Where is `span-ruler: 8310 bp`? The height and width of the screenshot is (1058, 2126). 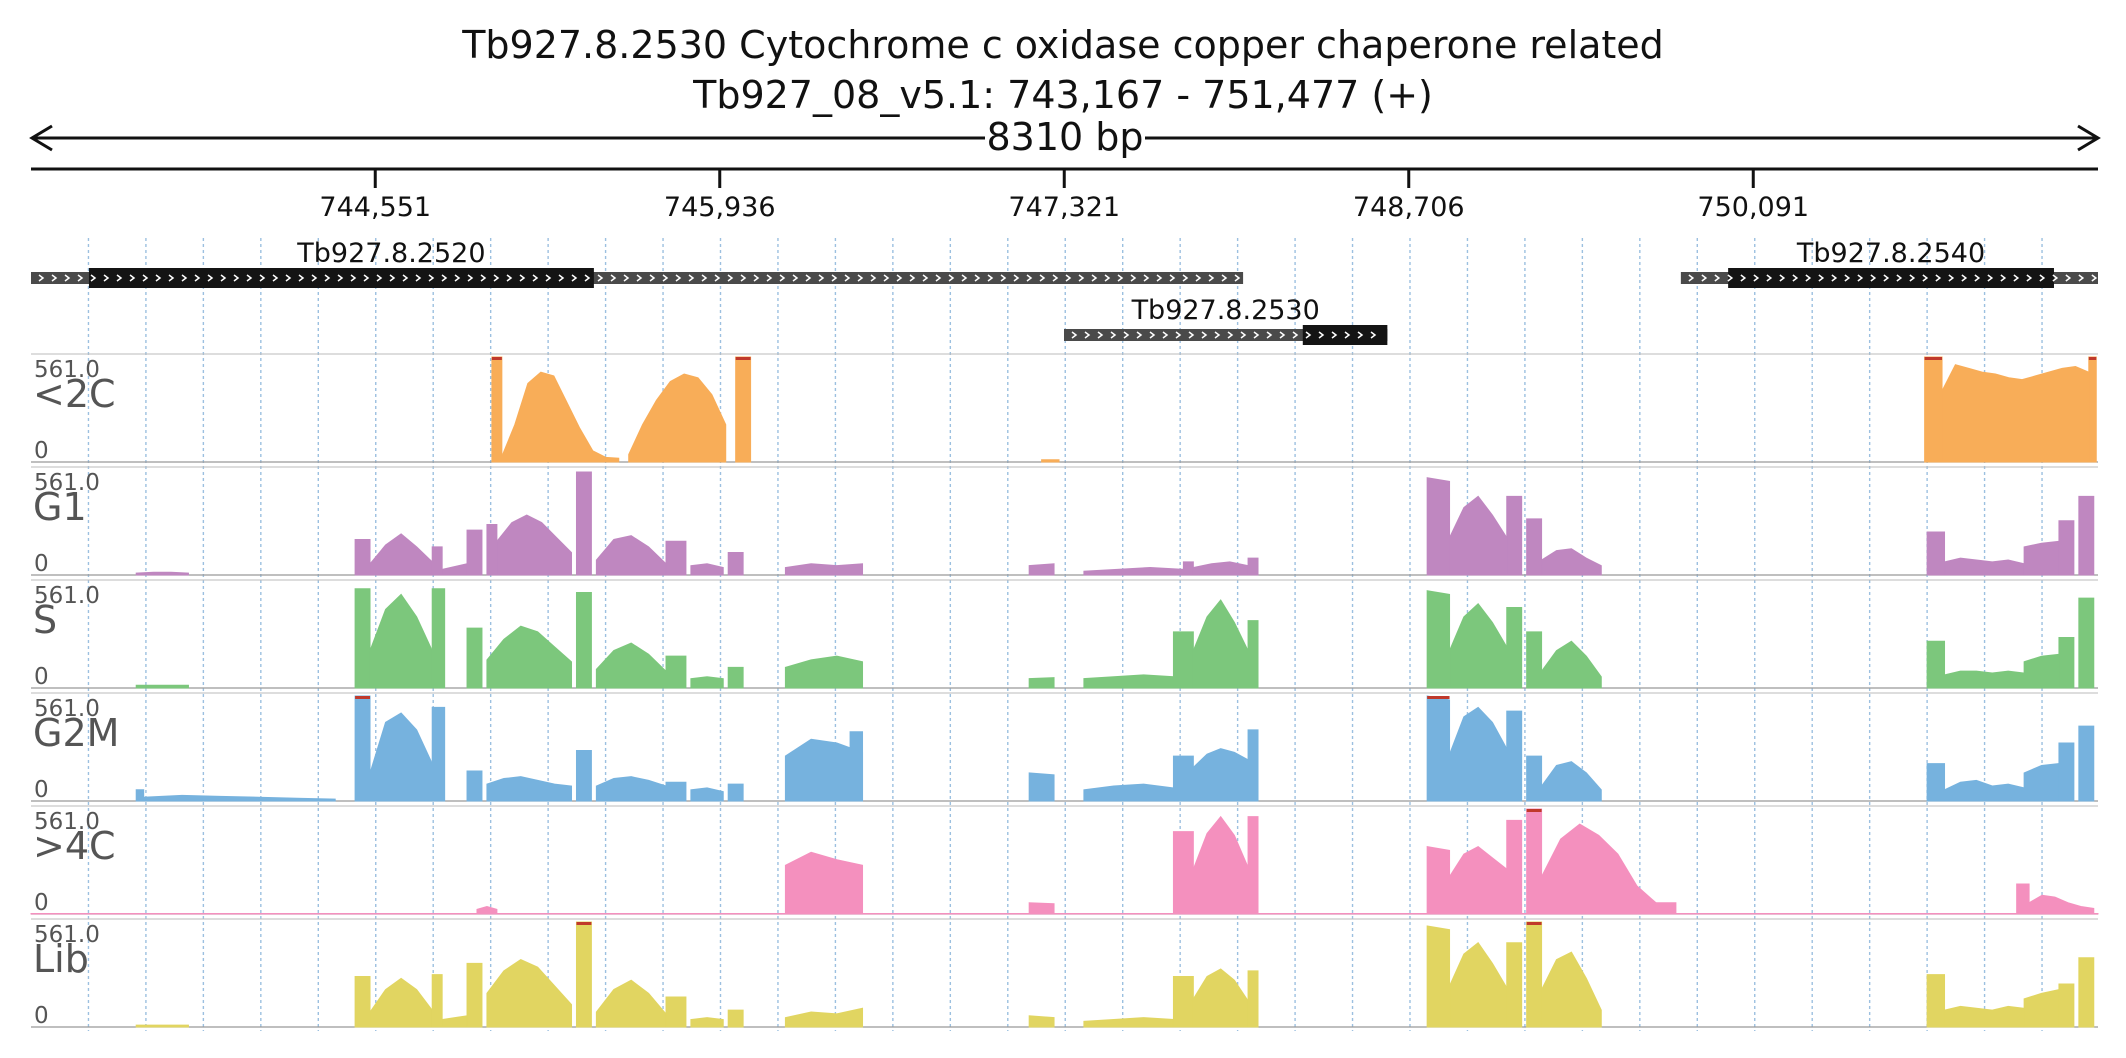 span-ruler: 8310 bp is located at coordinates (1065, 137).